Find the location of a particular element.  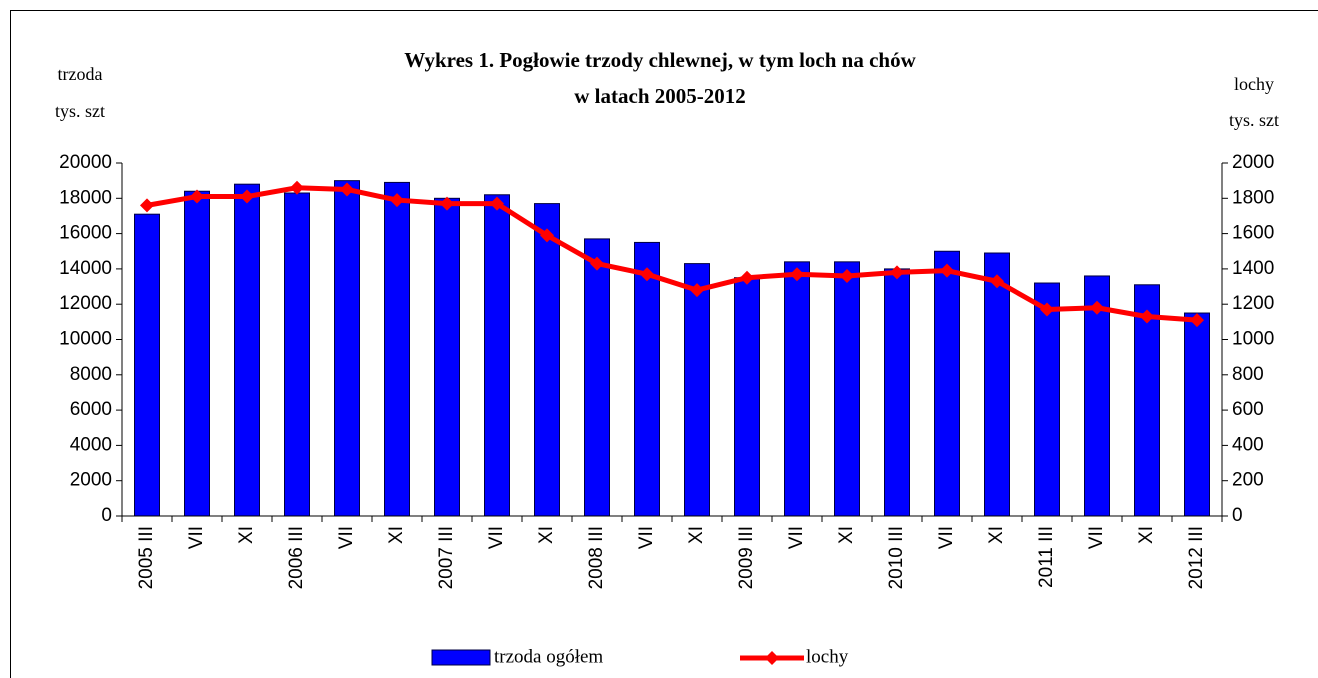

x-tick-label: 2010 III is located at coordinates (896, 557).